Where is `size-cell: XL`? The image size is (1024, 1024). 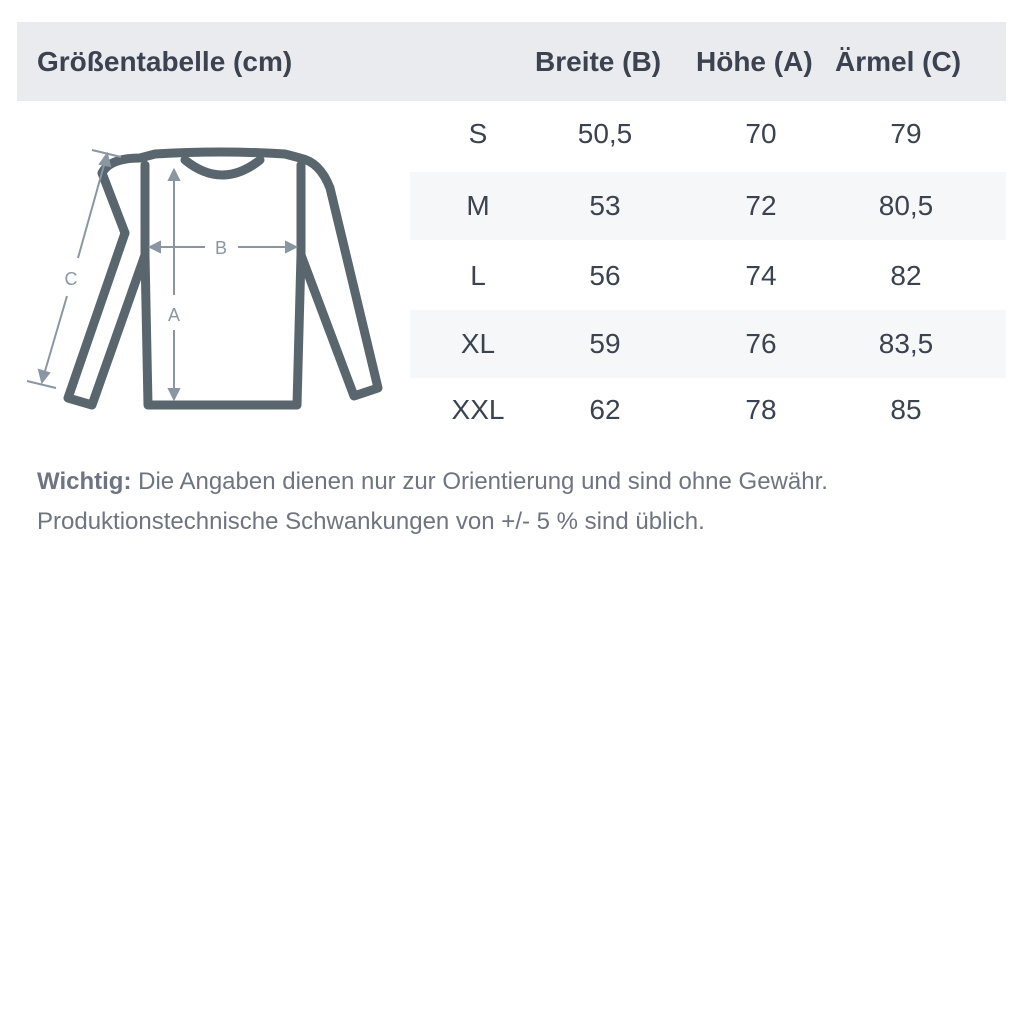 size-cell: XL is located at coordinates (478, 343).